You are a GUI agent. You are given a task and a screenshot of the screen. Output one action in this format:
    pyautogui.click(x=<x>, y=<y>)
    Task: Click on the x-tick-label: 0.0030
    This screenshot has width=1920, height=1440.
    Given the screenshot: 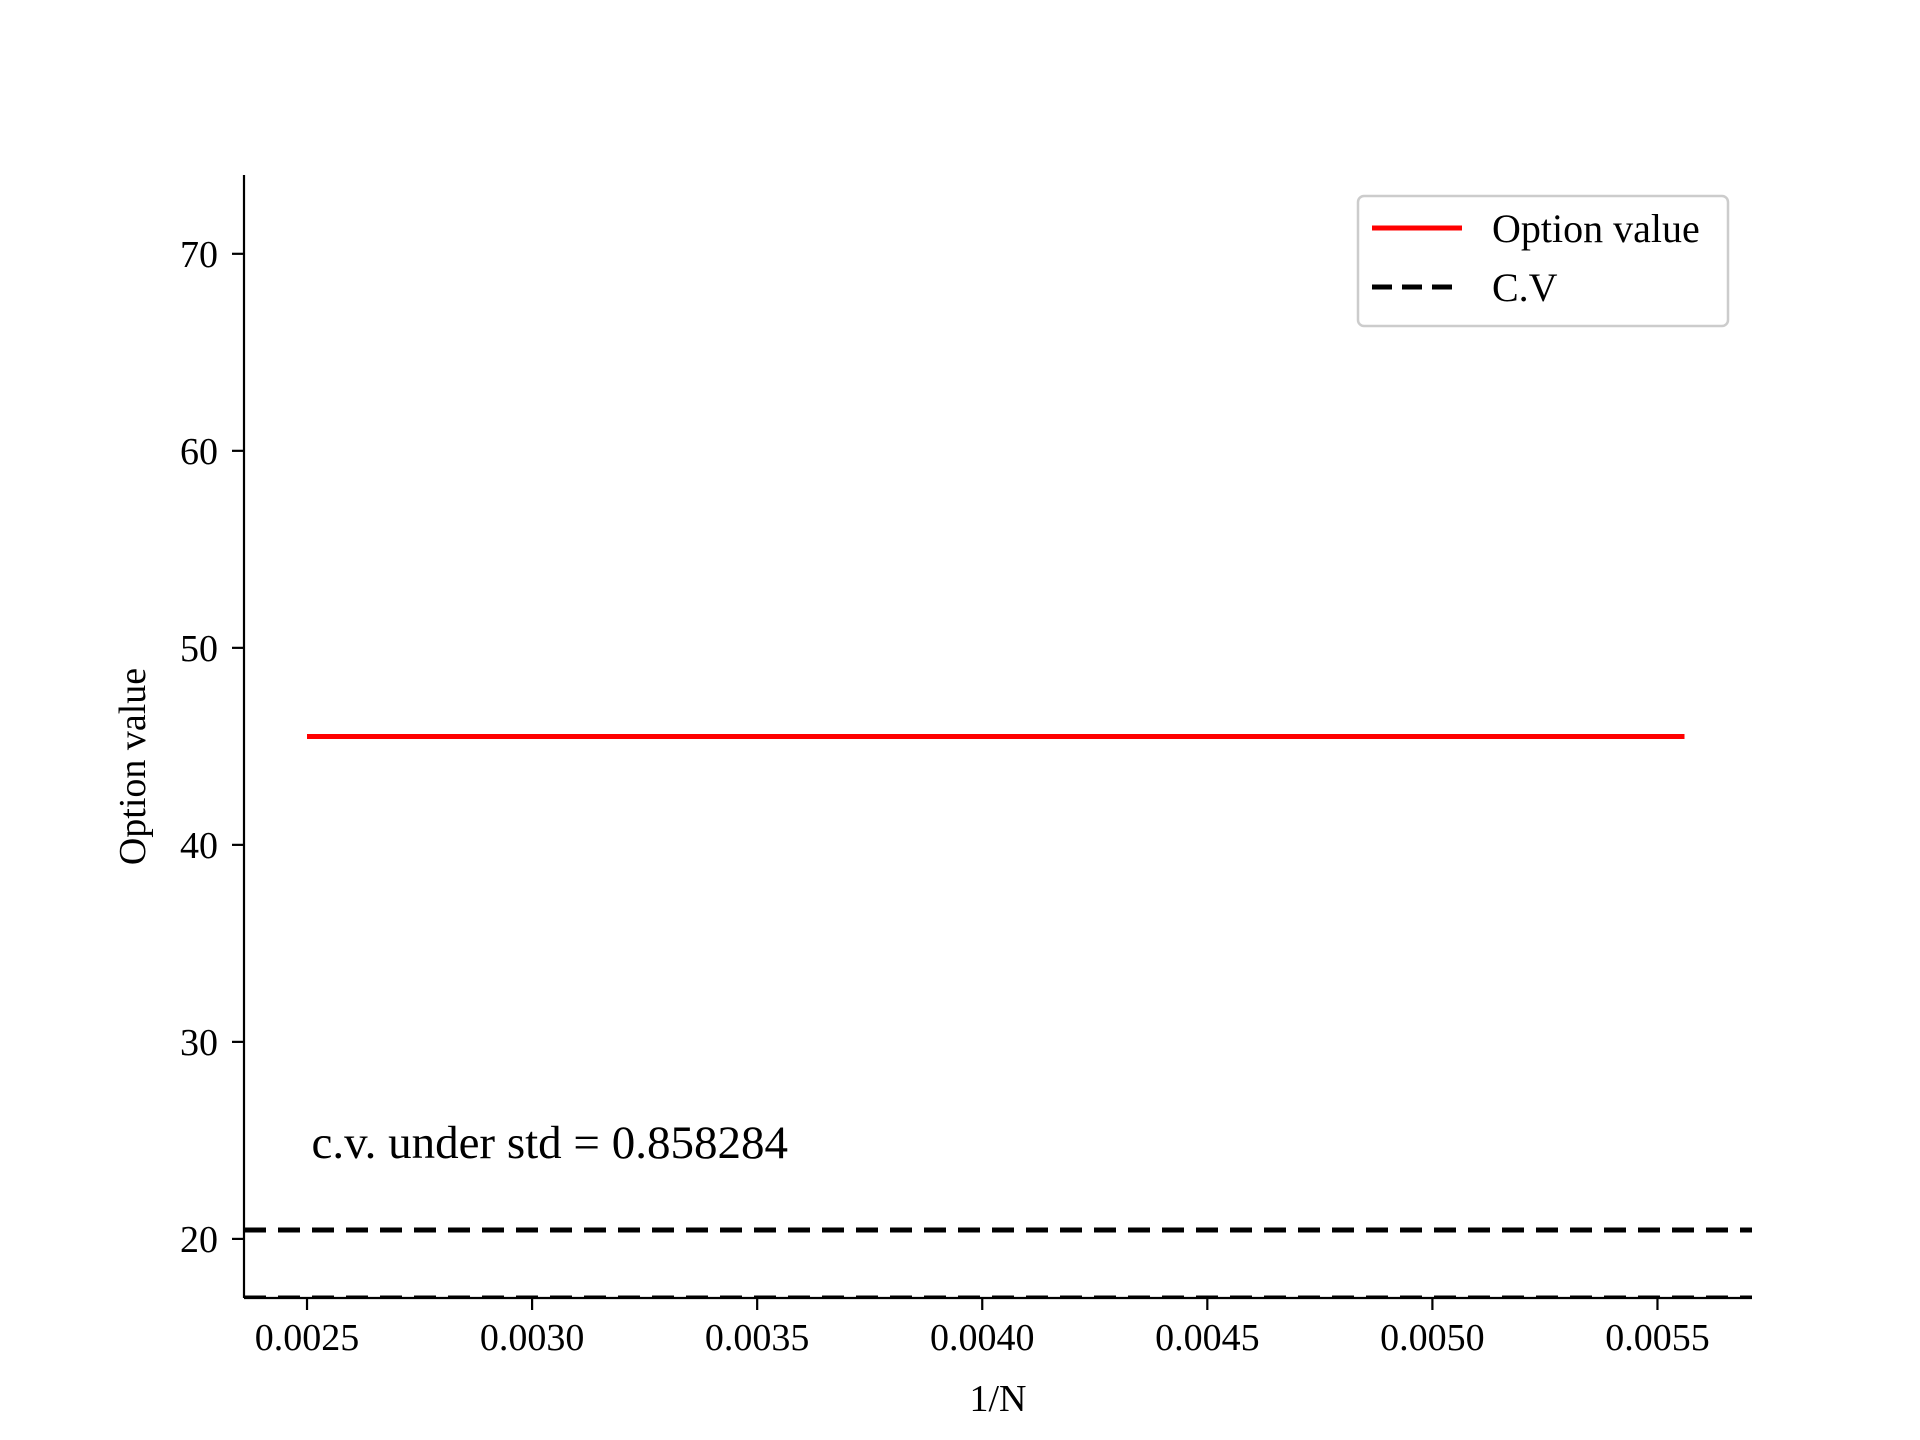 What is the action you would take?
    pyautogui.click(x=532, y=1338)
    